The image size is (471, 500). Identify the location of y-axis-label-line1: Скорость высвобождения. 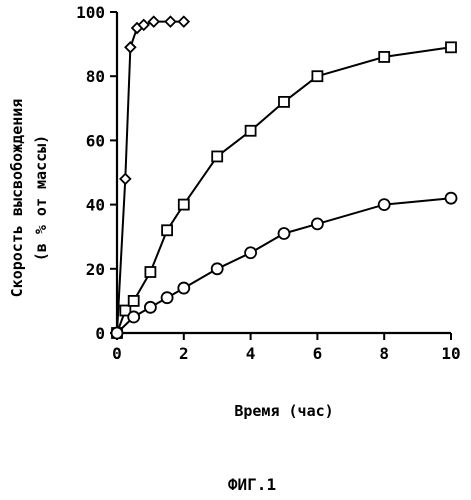
(17, 198).